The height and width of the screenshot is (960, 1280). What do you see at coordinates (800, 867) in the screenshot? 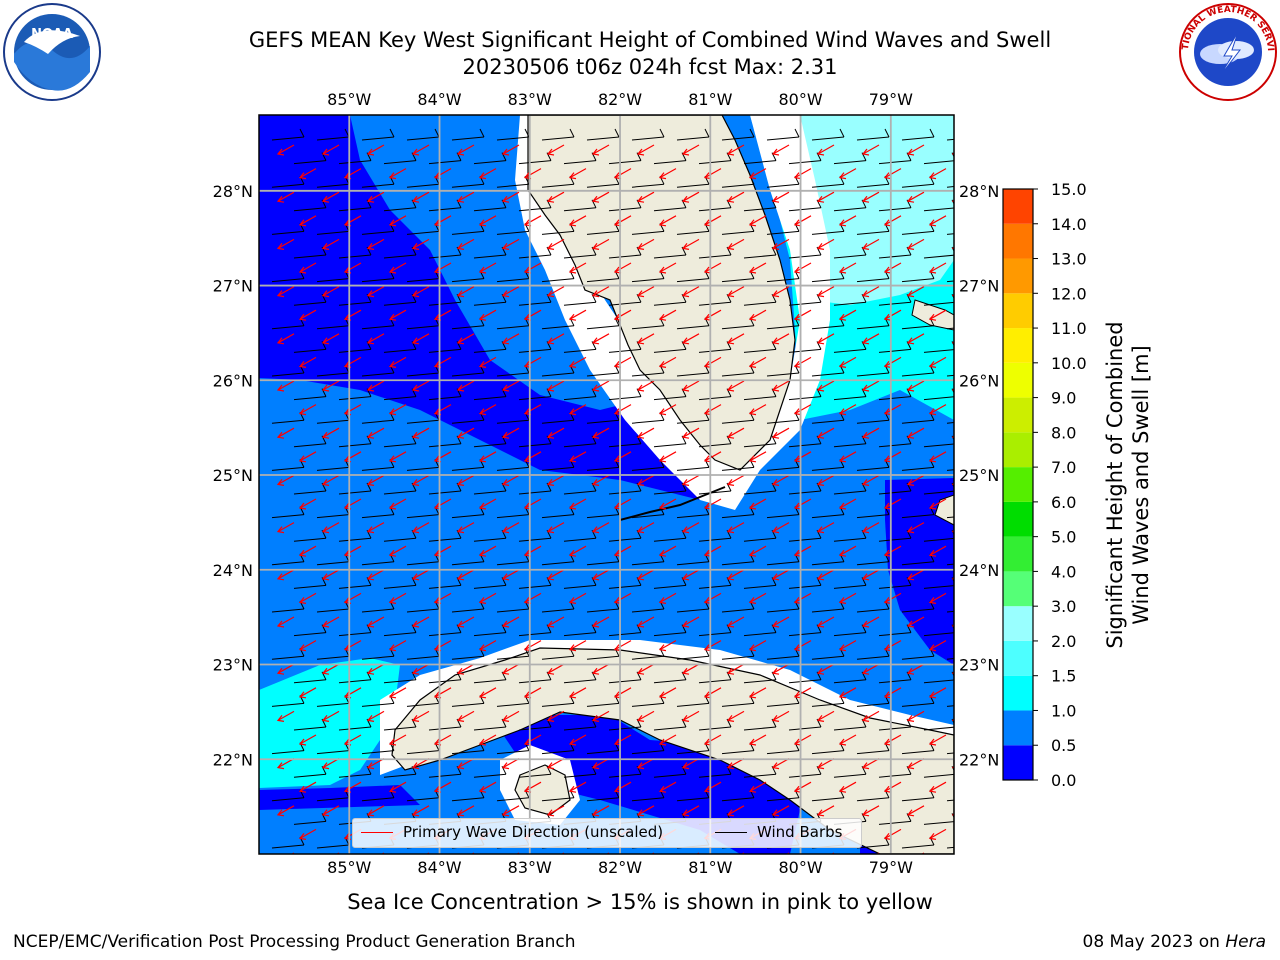
I see `lon-tick-label-bottom: 80°W` at bounding box center [800, 867].